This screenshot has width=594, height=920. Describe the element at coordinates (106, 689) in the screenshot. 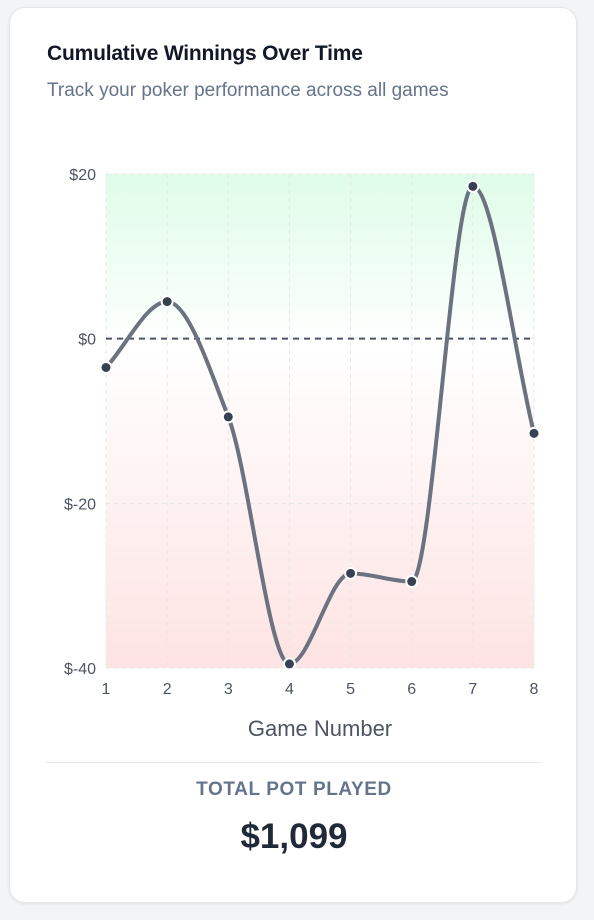

I see `x-tick-label: 1` at that location.